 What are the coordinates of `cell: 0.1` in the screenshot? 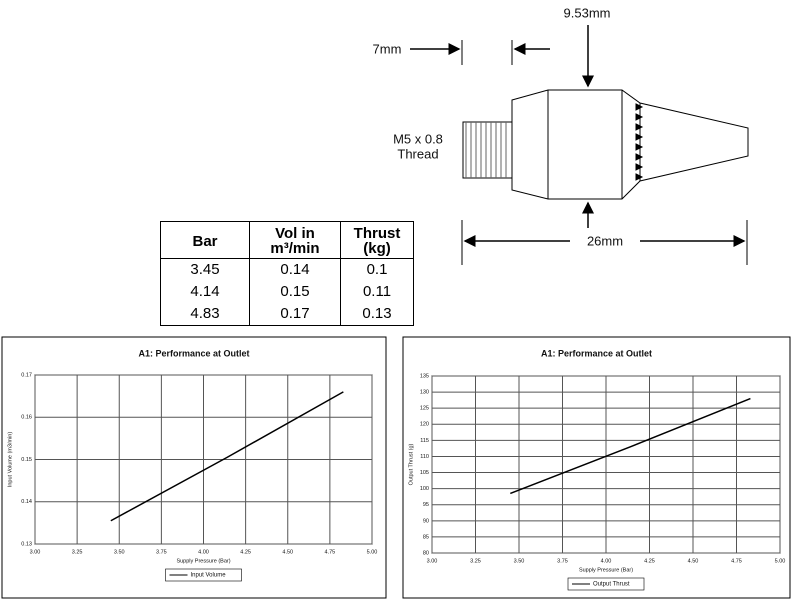 It's located at (377, 269).